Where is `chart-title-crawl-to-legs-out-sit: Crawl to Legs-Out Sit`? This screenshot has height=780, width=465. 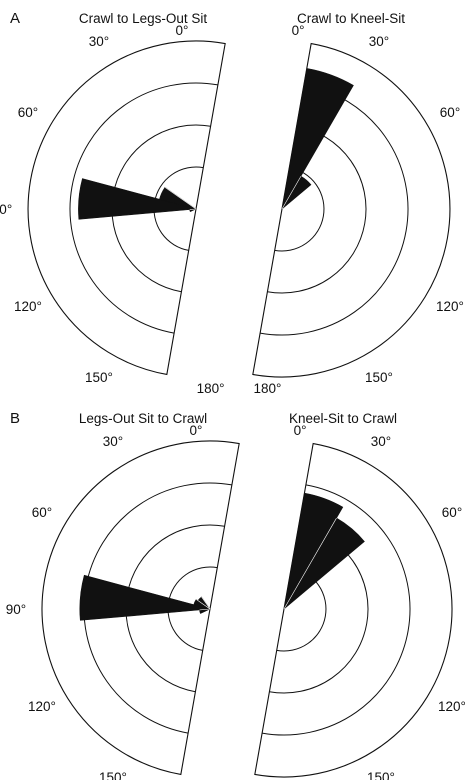
chart-title-crawl-to-legs-out-sit: Crawl to Legs-Out Sit is located at coordinates (143, 18).